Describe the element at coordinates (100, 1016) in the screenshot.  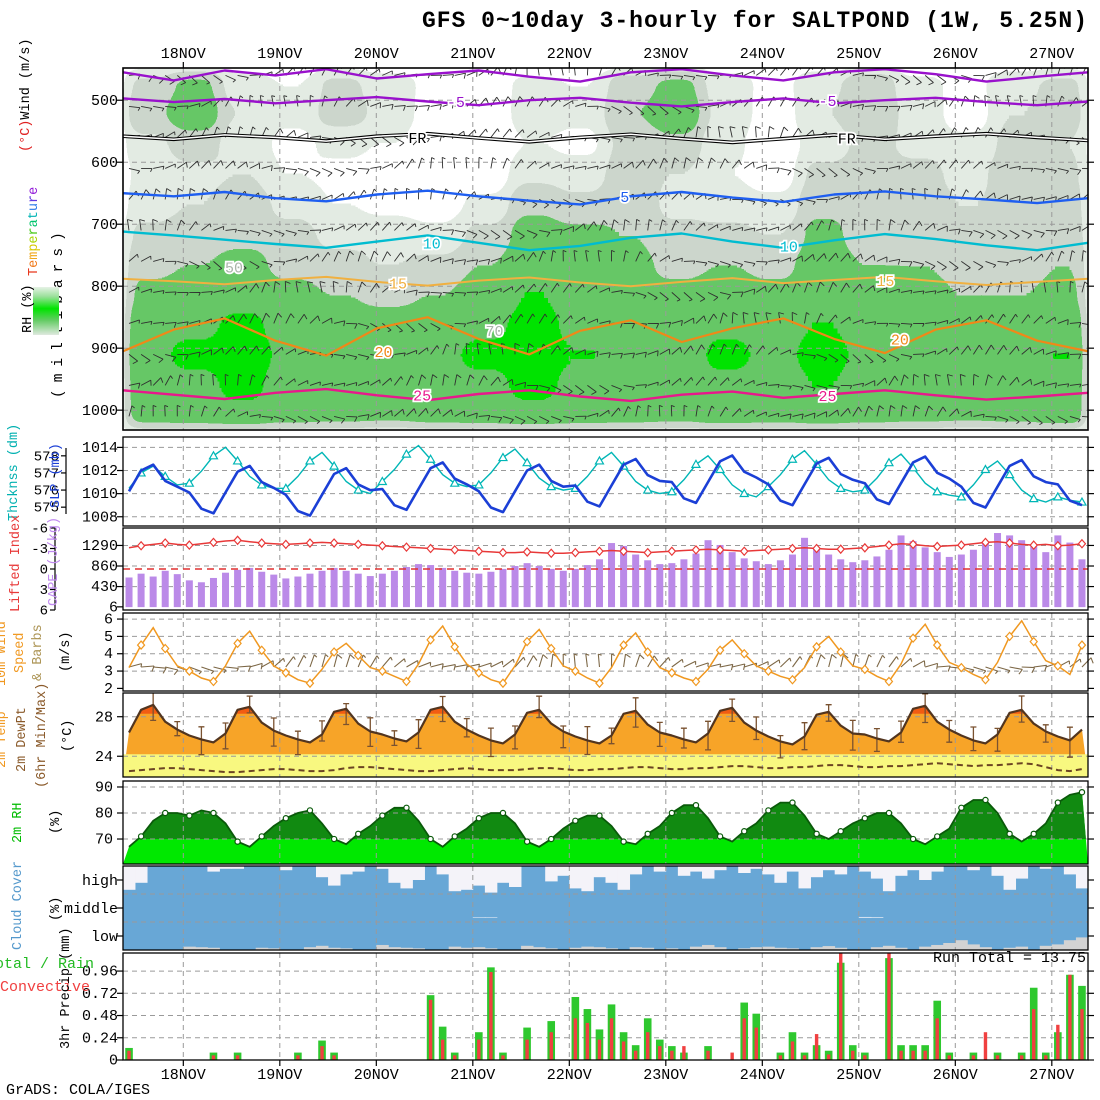
I see `precip-tick-label: 0.48` at that location.